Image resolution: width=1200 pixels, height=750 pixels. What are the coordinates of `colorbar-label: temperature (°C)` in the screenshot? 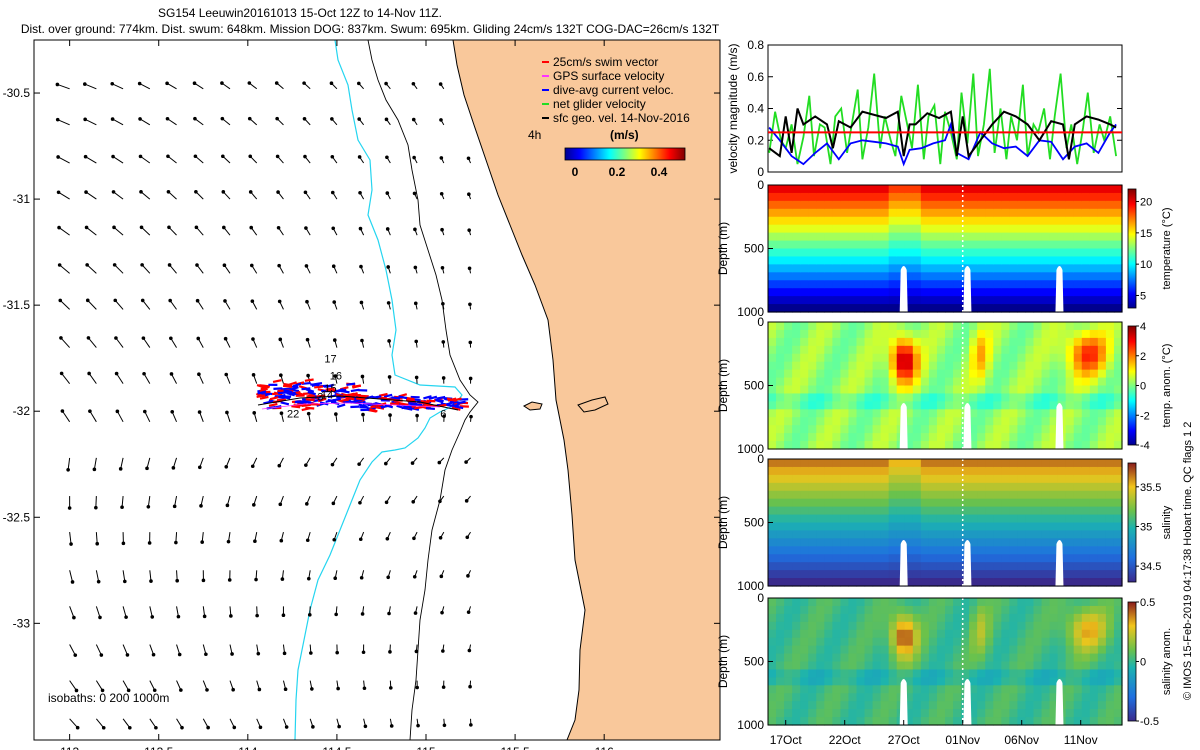 It's located at (1167, 248).